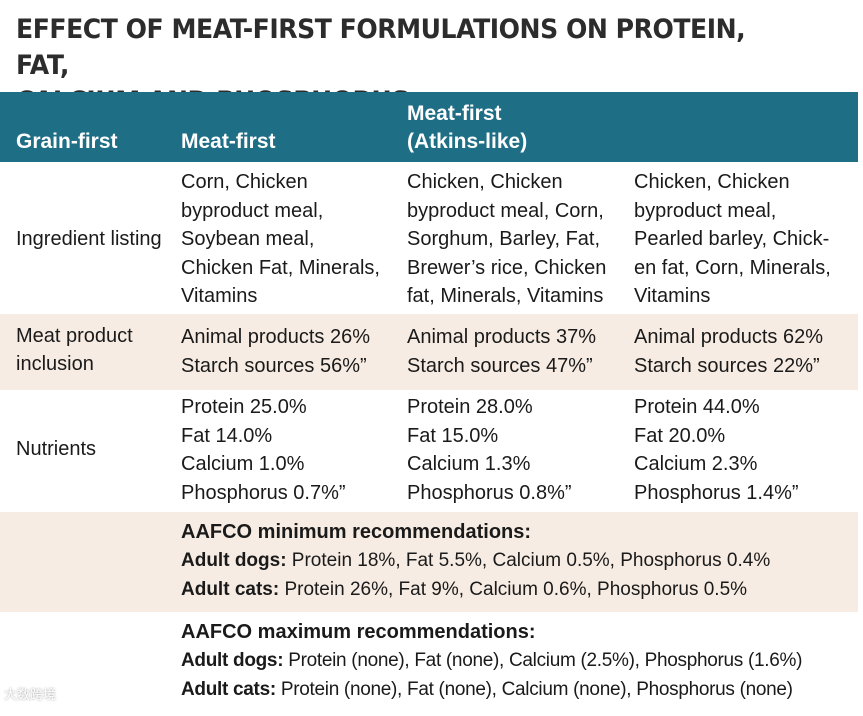 The image size is (863, 716). What do you see at coordinates (728, 351) in the screenshot?
I see `cell-meat-atkins: Animal products 62% Starch sources 22%”` at bounding box center [728, 351].